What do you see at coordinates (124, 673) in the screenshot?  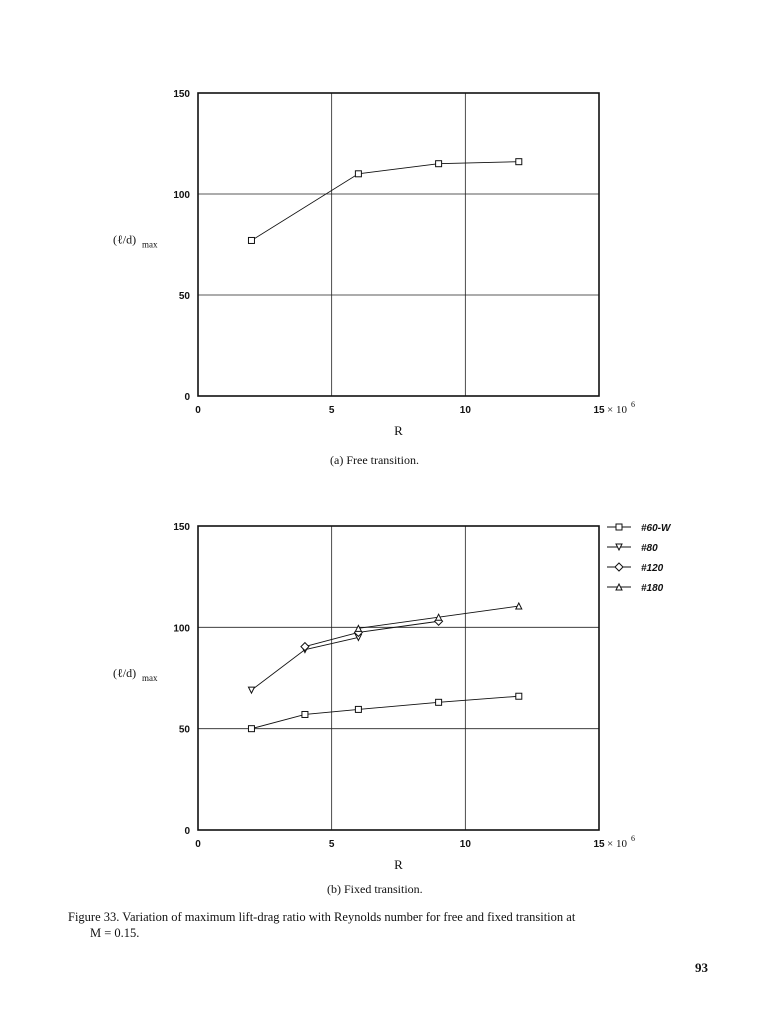 I see `chart-b-y-axis-label: (ℓ/d)` at bounding box center [124, 673].